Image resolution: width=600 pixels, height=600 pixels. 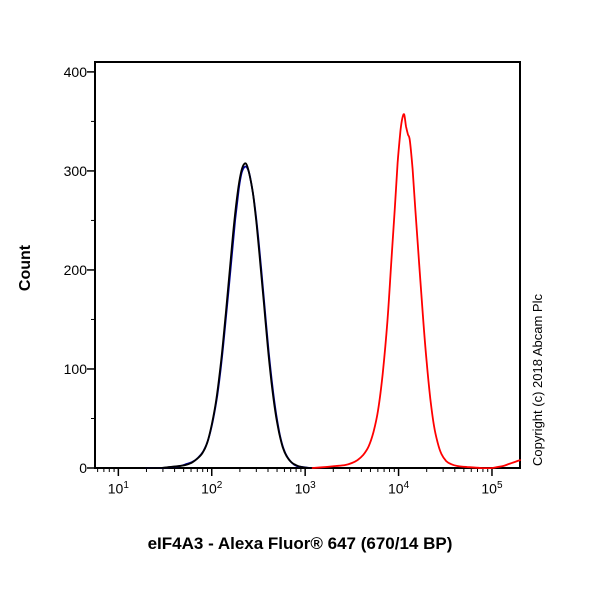 I want to click on y-tick-label-0: 0, so click(x=83, y=468).